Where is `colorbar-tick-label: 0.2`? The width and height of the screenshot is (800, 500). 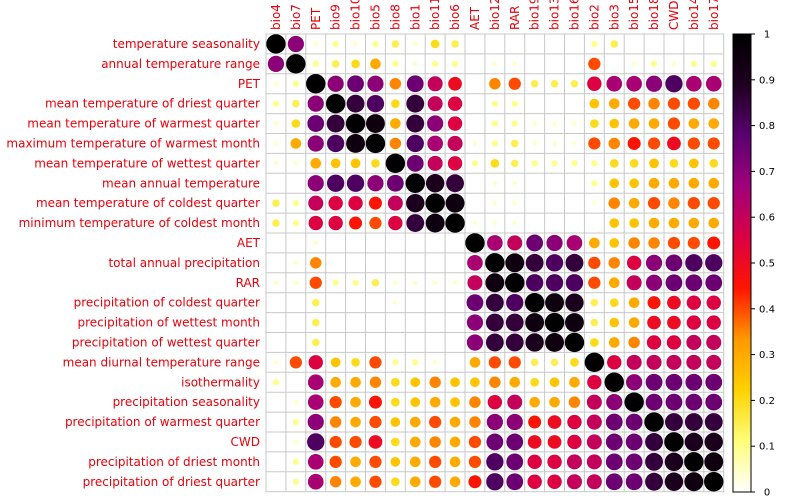
colorbar-tick-label: 0.2 is located at coordinates (767, 401).